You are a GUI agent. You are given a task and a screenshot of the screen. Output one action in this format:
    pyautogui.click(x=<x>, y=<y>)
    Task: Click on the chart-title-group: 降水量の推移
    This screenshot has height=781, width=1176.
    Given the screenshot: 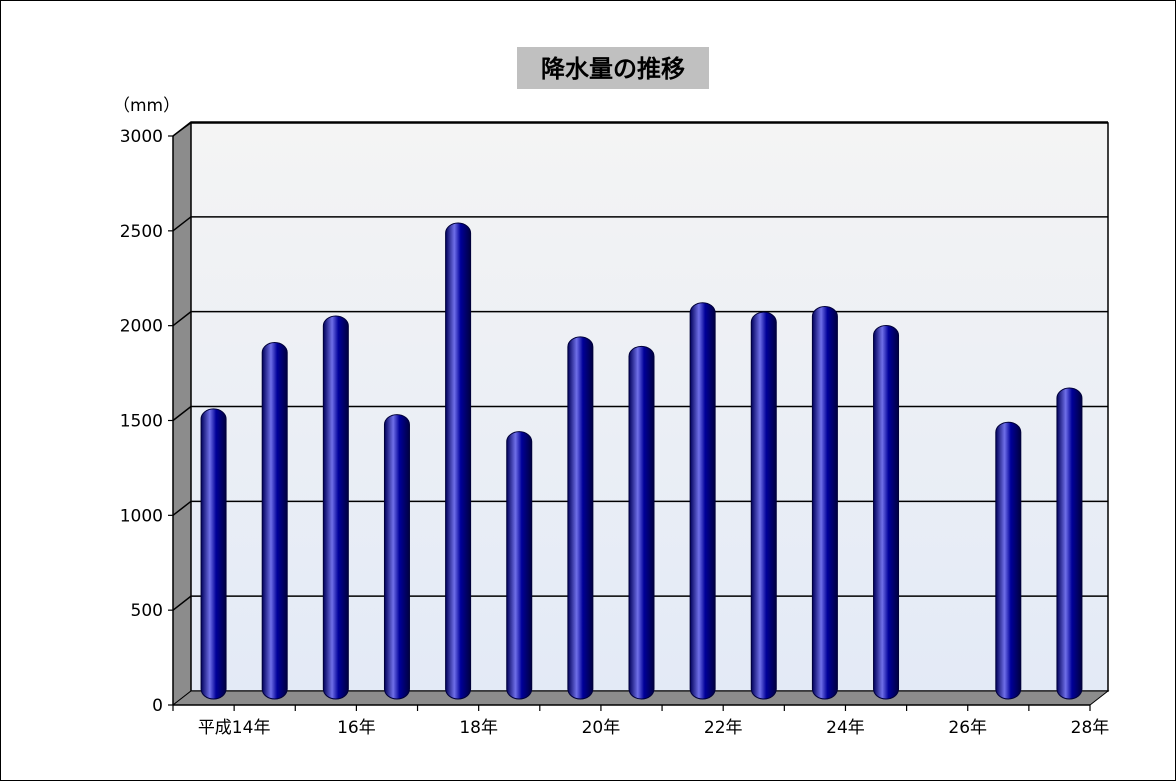 What is the action you would take?
    pyautogui.click(x=613, y=68)
    